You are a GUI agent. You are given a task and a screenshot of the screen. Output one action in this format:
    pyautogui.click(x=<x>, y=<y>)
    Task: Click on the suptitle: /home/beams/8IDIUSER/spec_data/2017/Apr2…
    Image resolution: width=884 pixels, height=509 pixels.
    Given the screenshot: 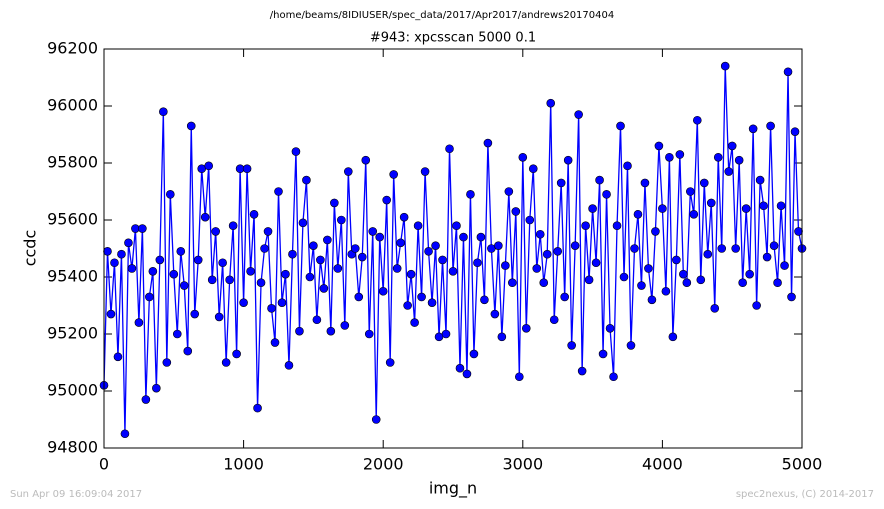 What is the action you would take?
    pyautogui.click(x=442, y=15)
    